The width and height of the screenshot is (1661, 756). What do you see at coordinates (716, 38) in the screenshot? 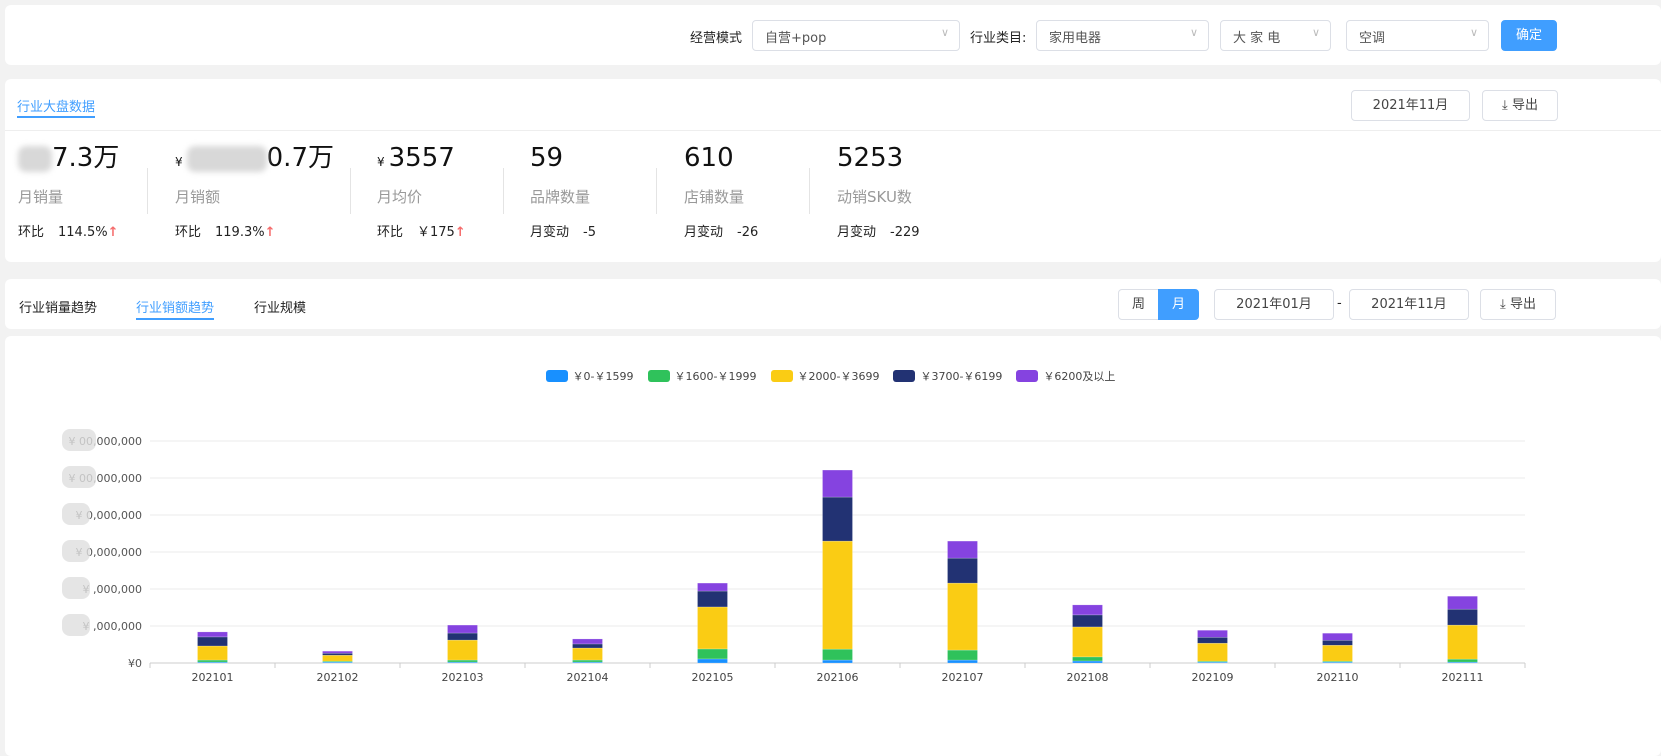
I see `mode-label: 经营模式` at bounding box center [716, 38].